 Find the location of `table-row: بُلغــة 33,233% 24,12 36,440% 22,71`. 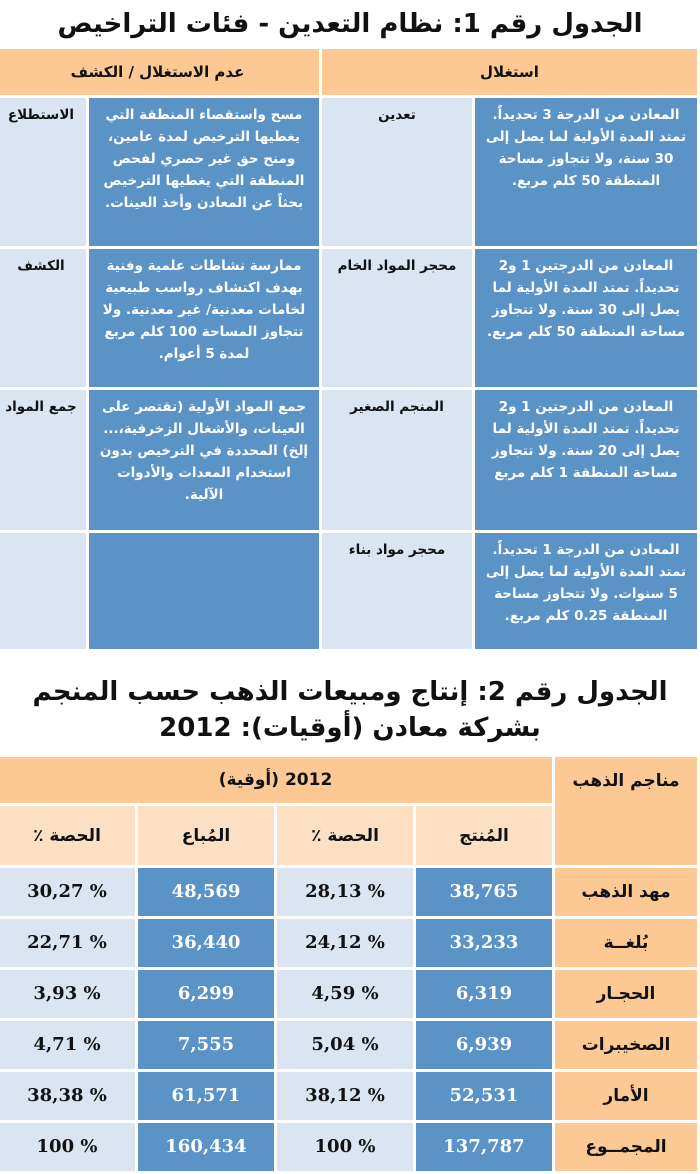

table-row: بُلغــة 33,233% 24,12 36,440% 22,71 is located at coordinates (348, 943).